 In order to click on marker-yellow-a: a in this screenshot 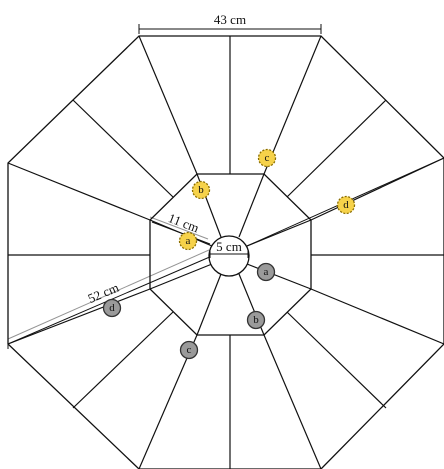, I will do `click(188, 241)`.